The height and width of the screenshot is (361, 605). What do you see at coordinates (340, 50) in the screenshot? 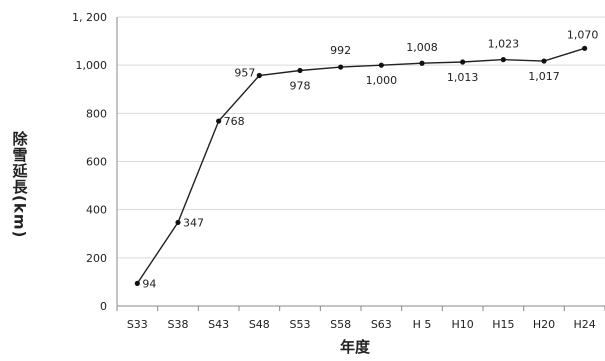
I see `data-label: 992` at bounding box center [340, 50].